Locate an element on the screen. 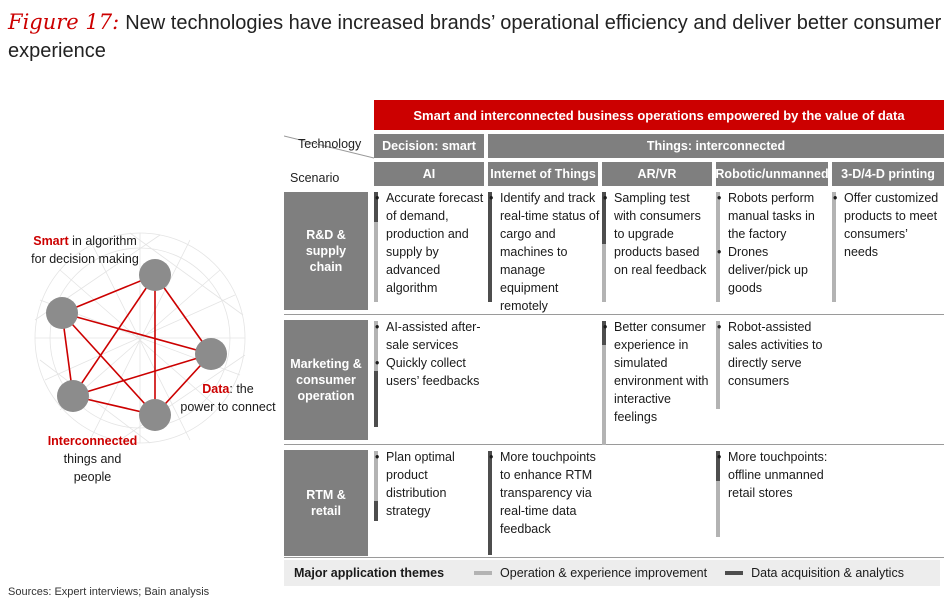 The image size is (950, 609). data-rest: : the is located at coordinates (241, 389).